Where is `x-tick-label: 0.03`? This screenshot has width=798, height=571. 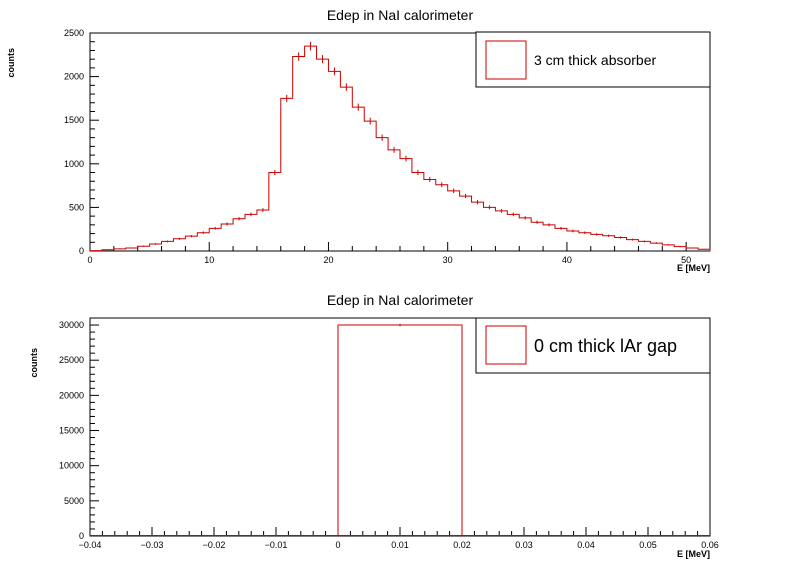
x-tick-label: 0.03 is located at coordinates (524, 545).